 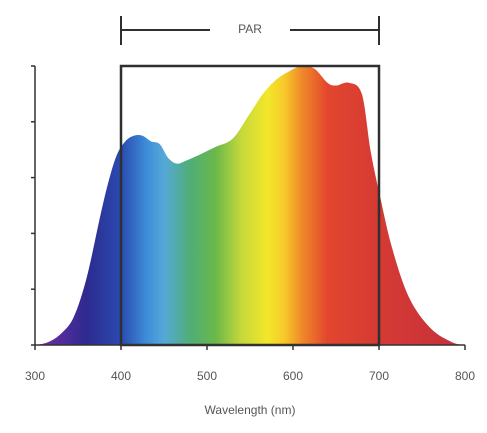 I want to click on x-axis-tick-label: 700, so click(x=379, y=376).